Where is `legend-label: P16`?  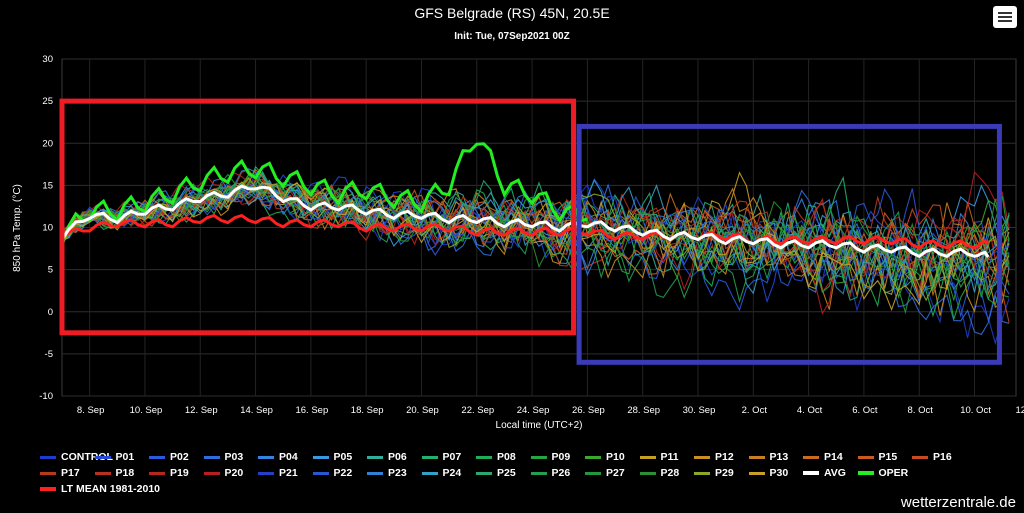 legend-label: P16 is located at coordinates (942, 457).